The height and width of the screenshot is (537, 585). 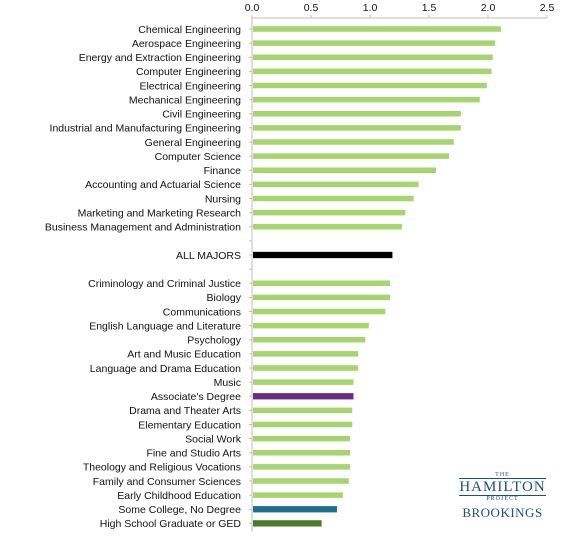 I want to click on category-label: Drama and Theater Arts, so click(x=185, y=411).